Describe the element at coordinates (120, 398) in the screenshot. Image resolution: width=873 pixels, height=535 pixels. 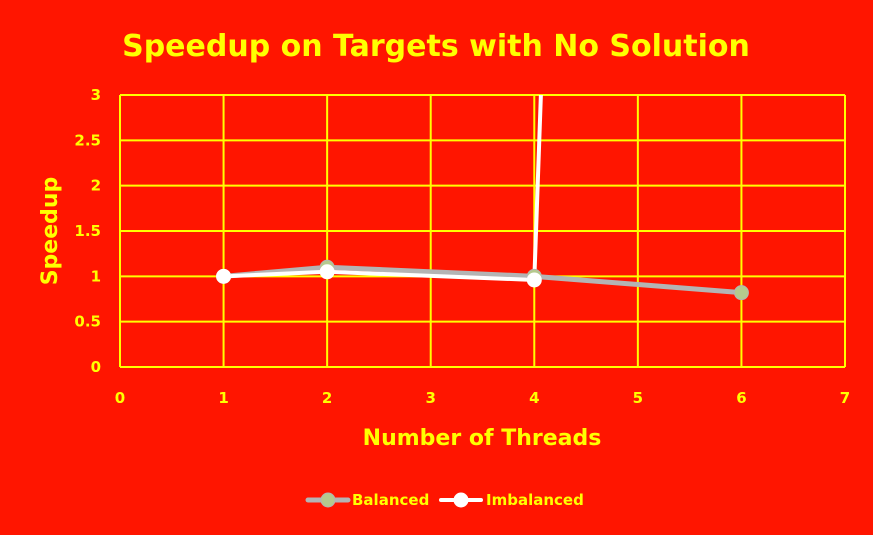
I see `x-tick-label: 0` at that location.